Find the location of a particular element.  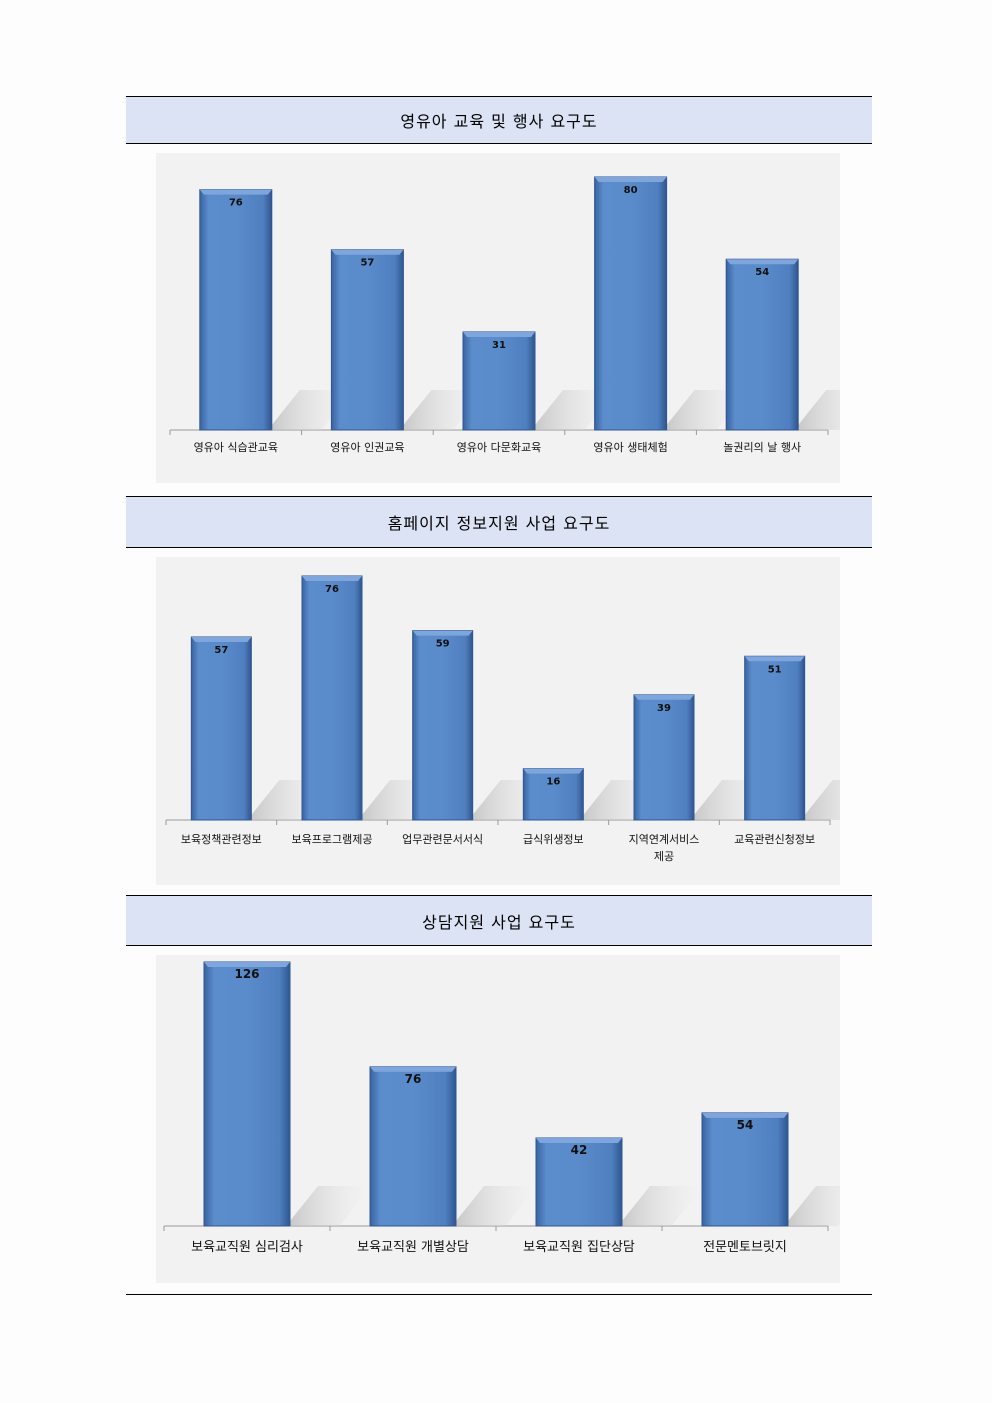

category-label: 영유아 다문화교육 is located at coordinates (499, 447).